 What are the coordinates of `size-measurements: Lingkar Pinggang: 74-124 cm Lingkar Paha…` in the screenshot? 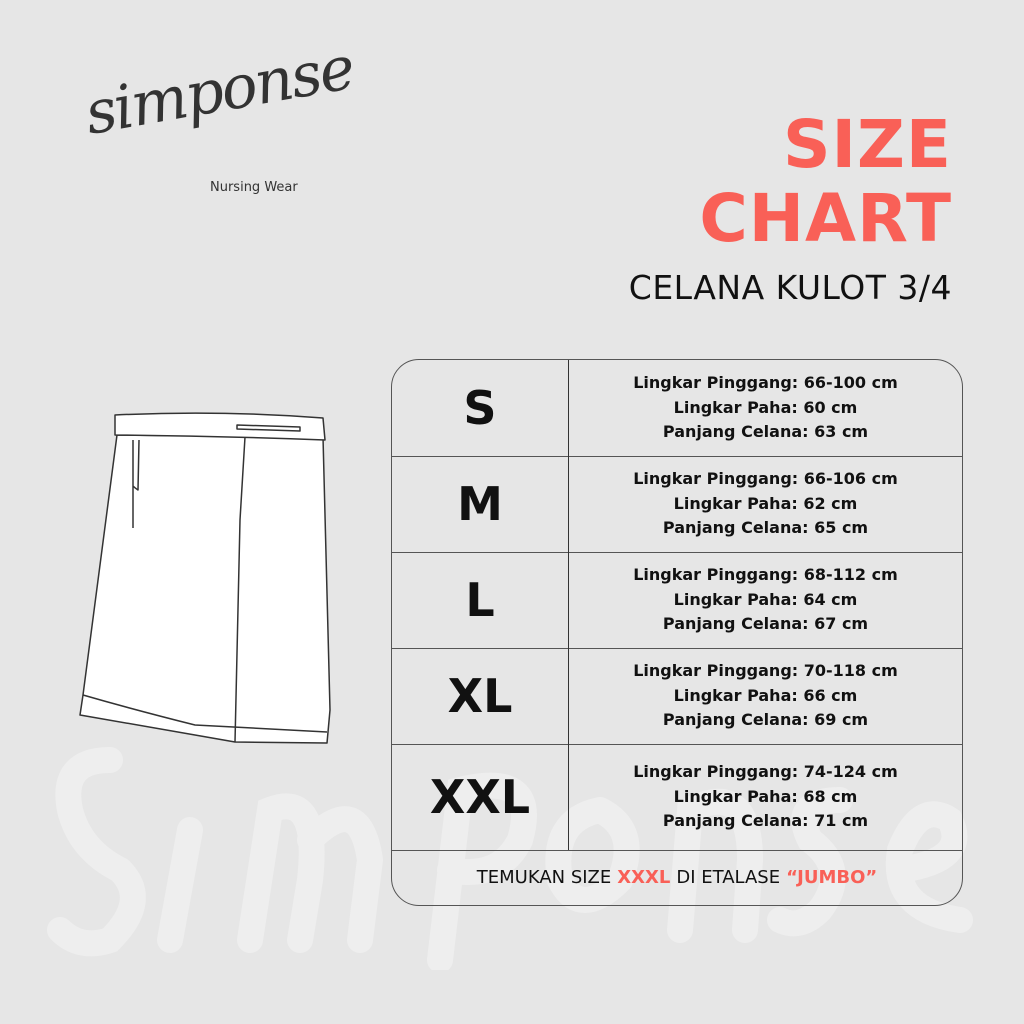 It's located at (765, 797).